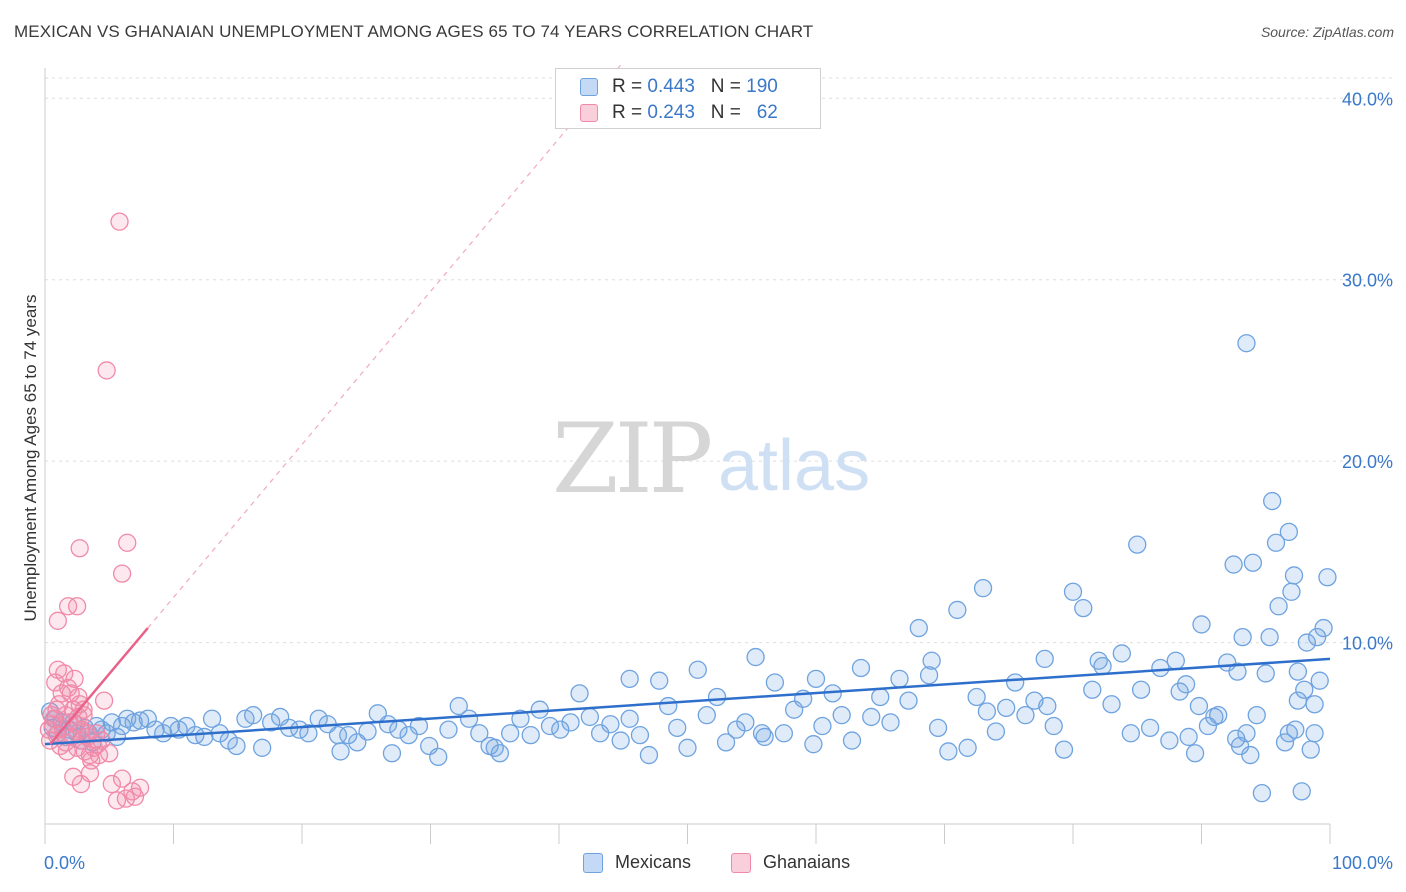 This screenshot has width=1406, height=892. I want to click on y-tick-label: 20.0%, so click(1367, 462).